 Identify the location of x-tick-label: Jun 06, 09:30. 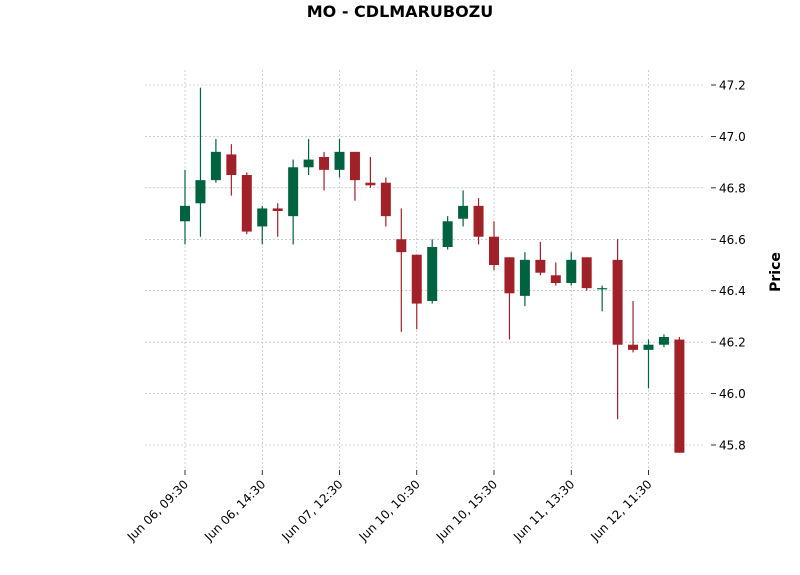
(157, 510).